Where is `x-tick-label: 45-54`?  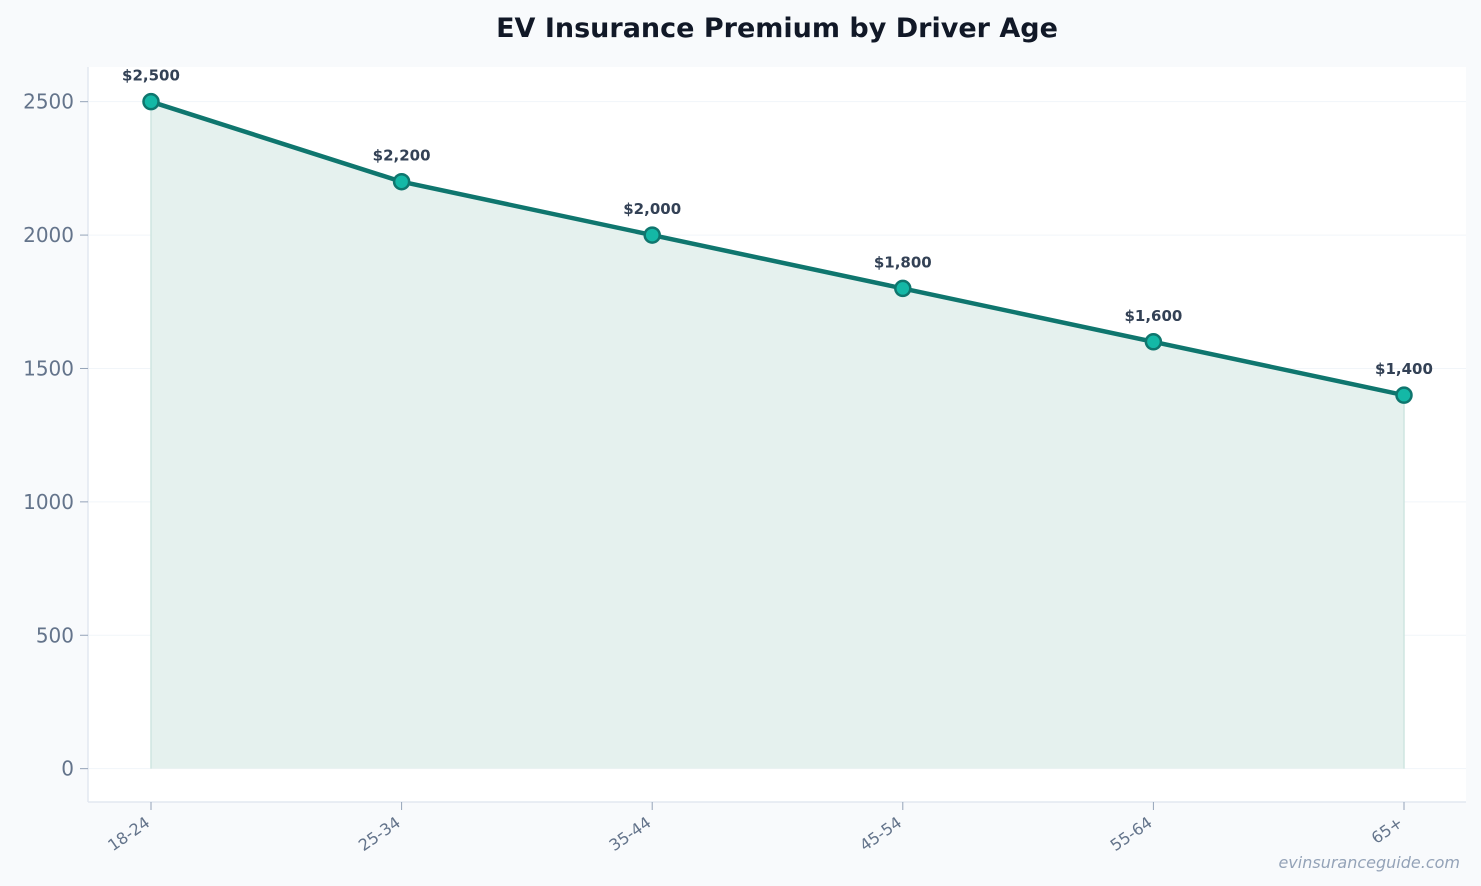 x-tick-label: 45-54 is located at coordinates (880, 834).